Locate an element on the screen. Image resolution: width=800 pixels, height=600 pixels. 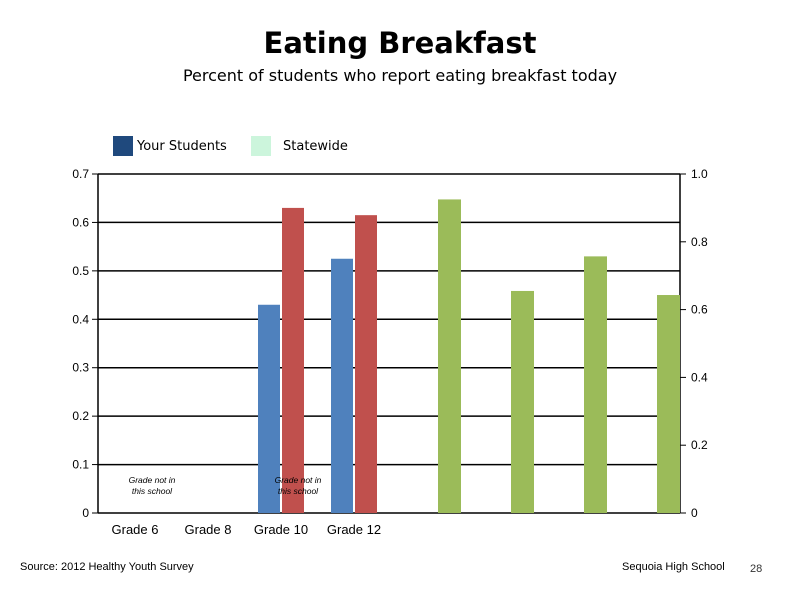
legend-label-statewide: Statewide is located at coordinates (315, 146).